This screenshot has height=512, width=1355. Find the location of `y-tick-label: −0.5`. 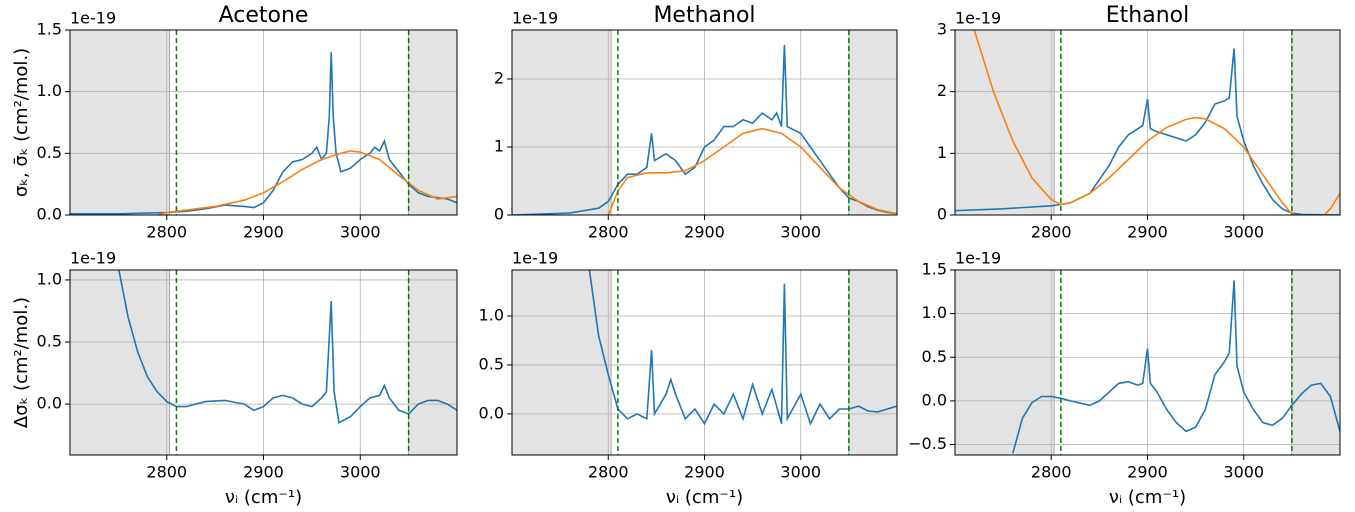

y-tick-label: −0.5 is located at coordinates (927, 443).